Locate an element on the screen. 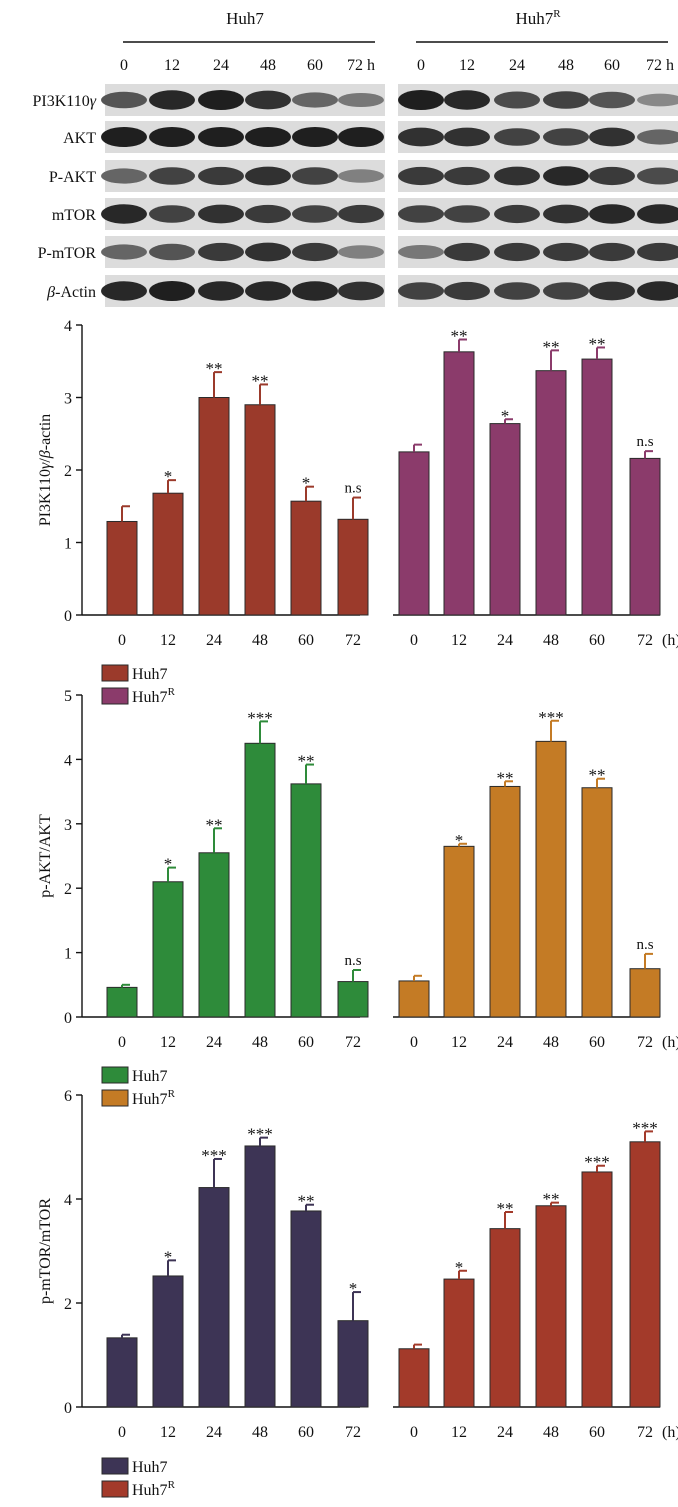 Image resolution: width=678 pixels, height=1507 pixels. y-tick-label: 3 is located at coordinates (68, 399).